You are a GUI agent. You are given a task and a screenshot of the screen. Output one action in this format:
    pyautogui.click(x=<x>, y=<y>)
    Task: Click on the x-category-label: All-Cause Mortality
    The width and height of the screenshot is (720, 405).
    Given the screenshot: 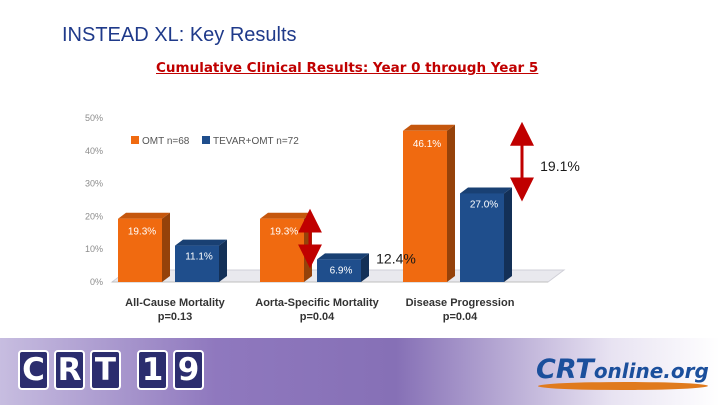 What is the action you would take?
    pyautogui.click(x=175, y=303)
    